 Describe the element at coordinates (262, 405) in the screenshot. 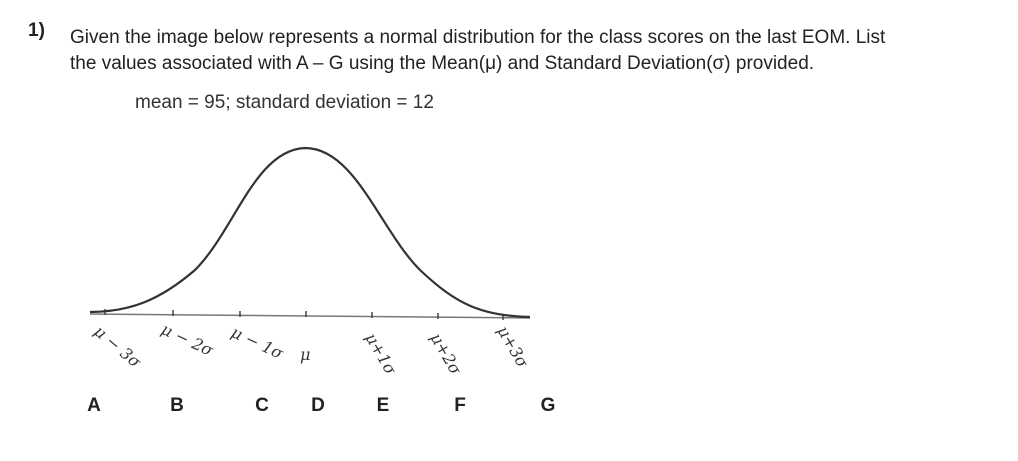

I see `answer-letter-c: C` at that location.